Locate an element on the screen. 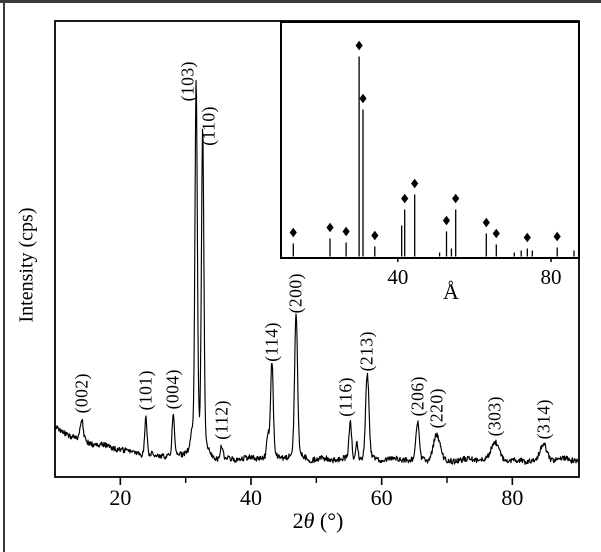 This screenshot has width=601, height=552. peak-label-002: (002) is located at coordinates (81, 393).